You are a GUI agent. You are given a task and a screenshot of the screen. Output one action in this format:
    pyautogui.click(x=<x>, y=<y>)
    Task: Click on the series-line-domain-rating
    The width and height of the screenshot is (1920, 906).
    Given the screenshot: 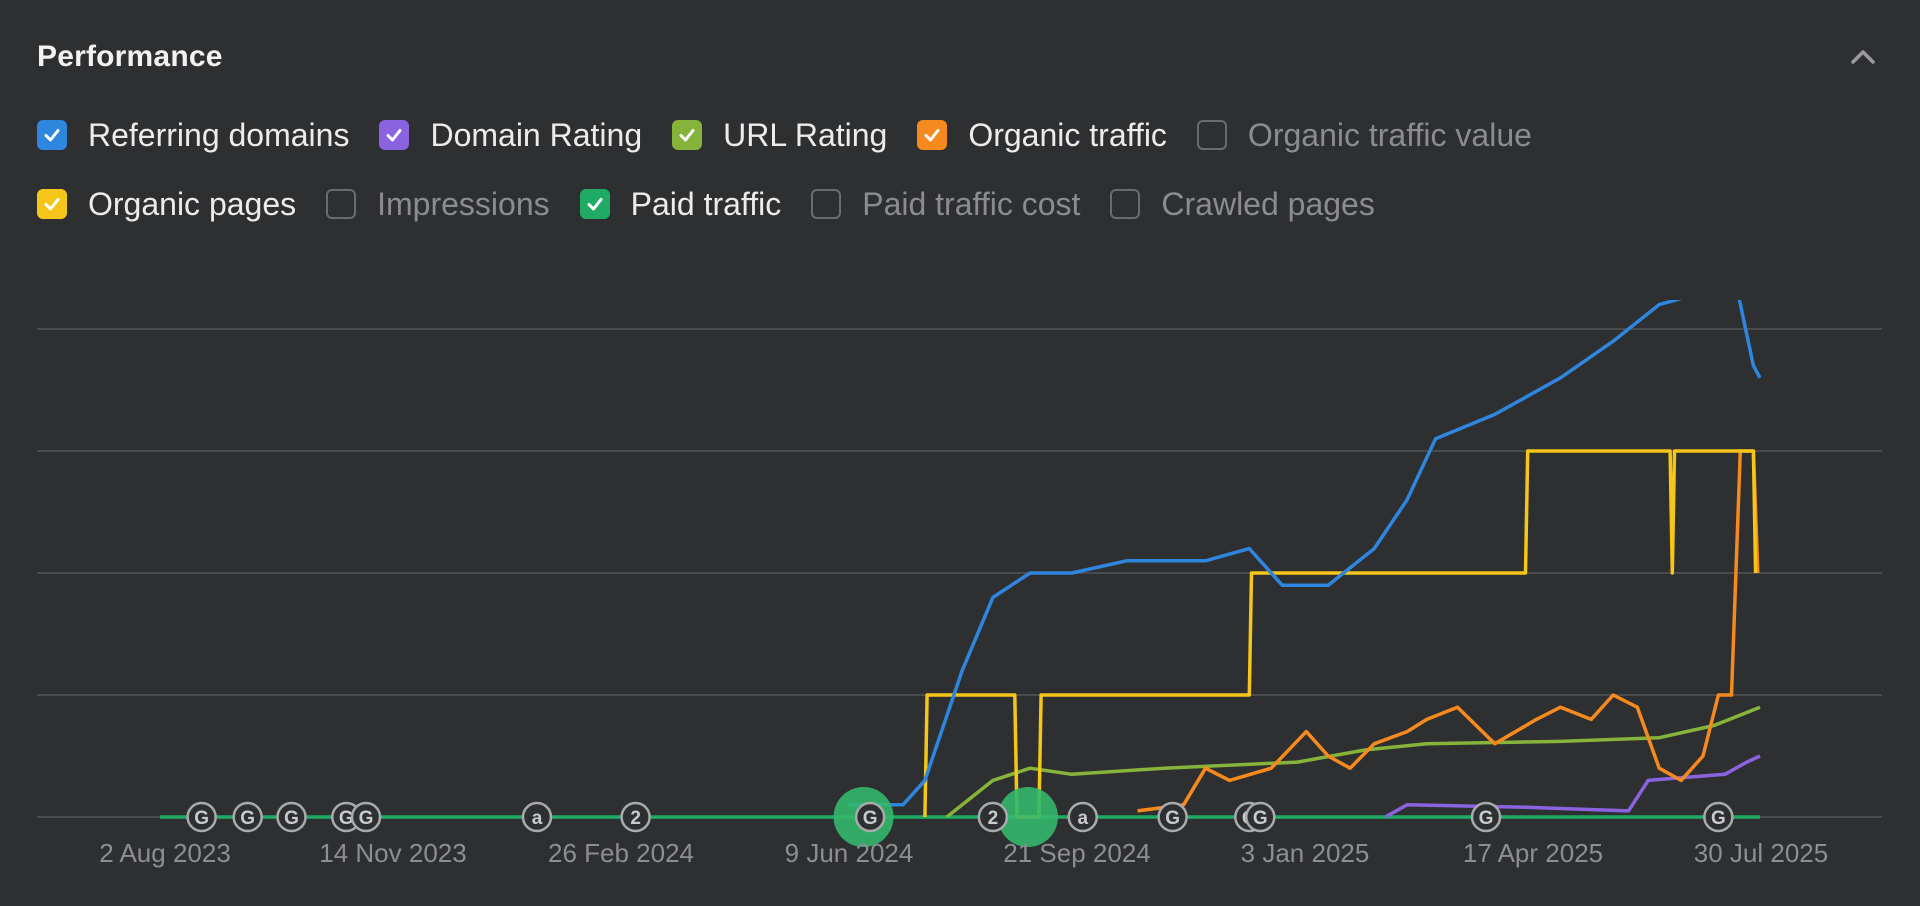 What is the action you would take?
    pyautogui.click(x=1572, y=786)
    